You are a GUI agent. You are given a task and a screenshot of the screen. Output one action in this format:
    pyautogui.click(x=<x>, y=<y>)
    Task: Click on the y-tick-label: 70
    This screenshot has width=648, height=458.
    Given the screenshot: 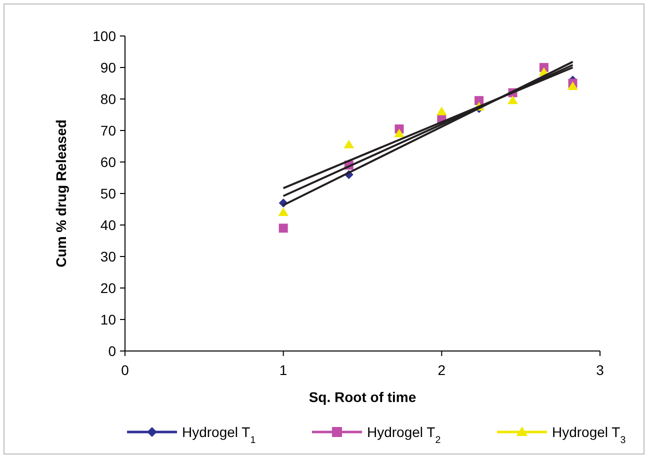 What is the action you would take?
    pyautogui.click(x=108, y=130)
    